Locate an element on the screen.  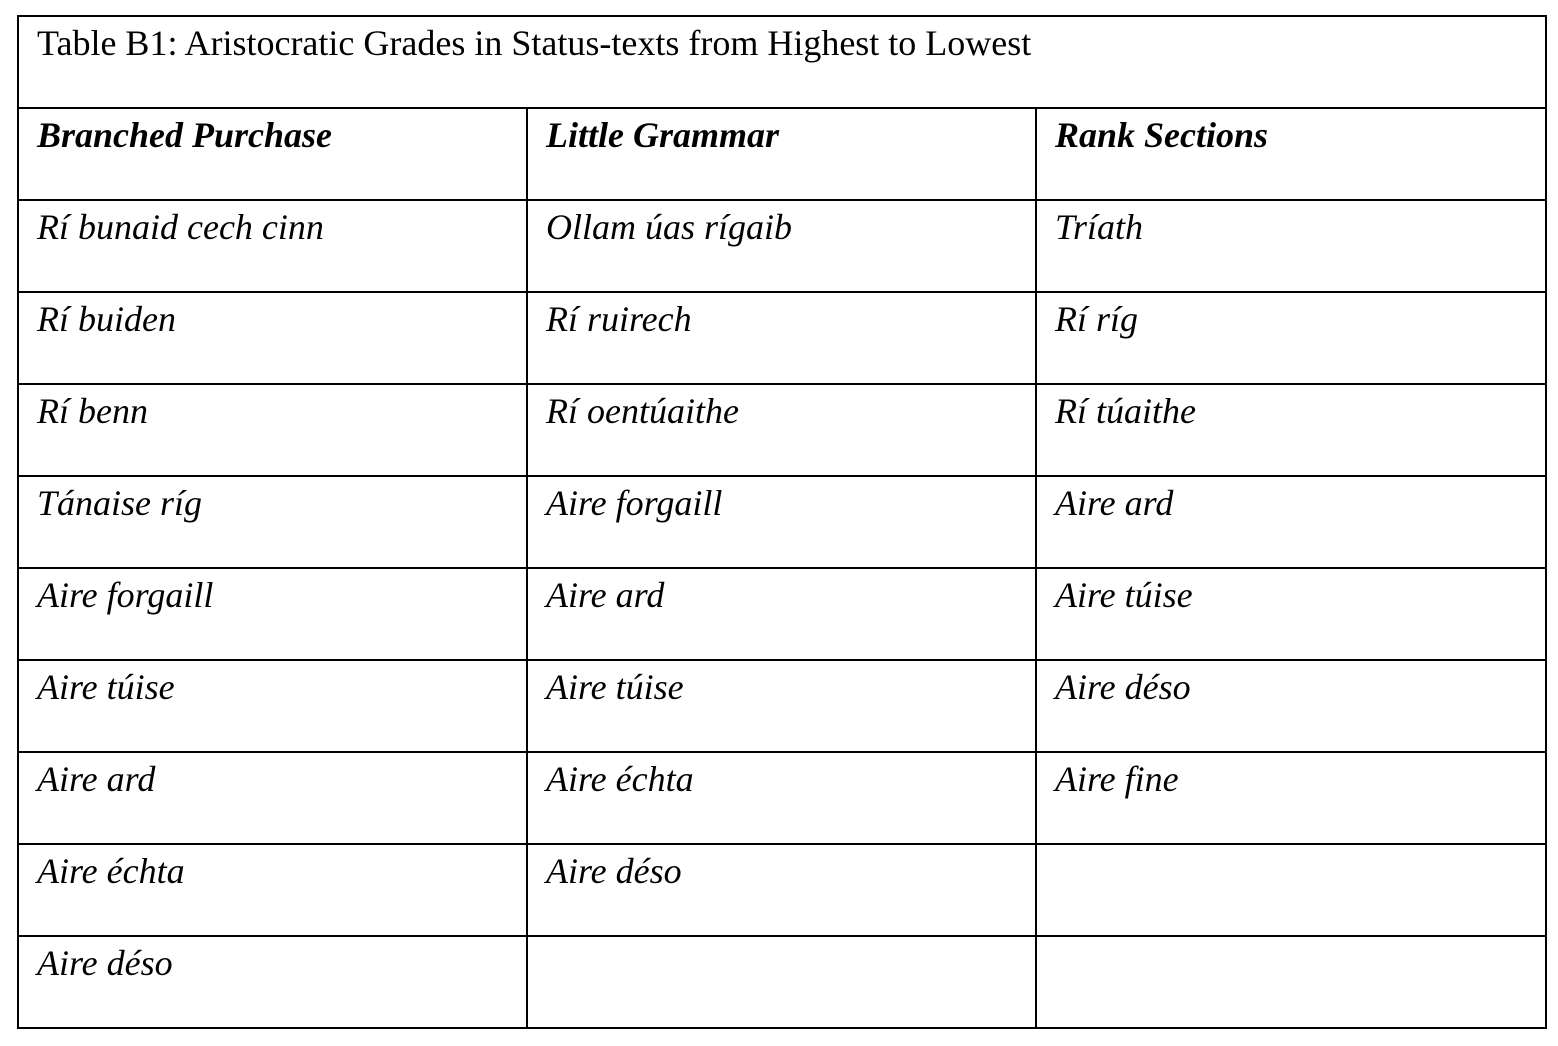
table-row: Aire túise Aire túise Aire déso is located at coordinates (782, 706).